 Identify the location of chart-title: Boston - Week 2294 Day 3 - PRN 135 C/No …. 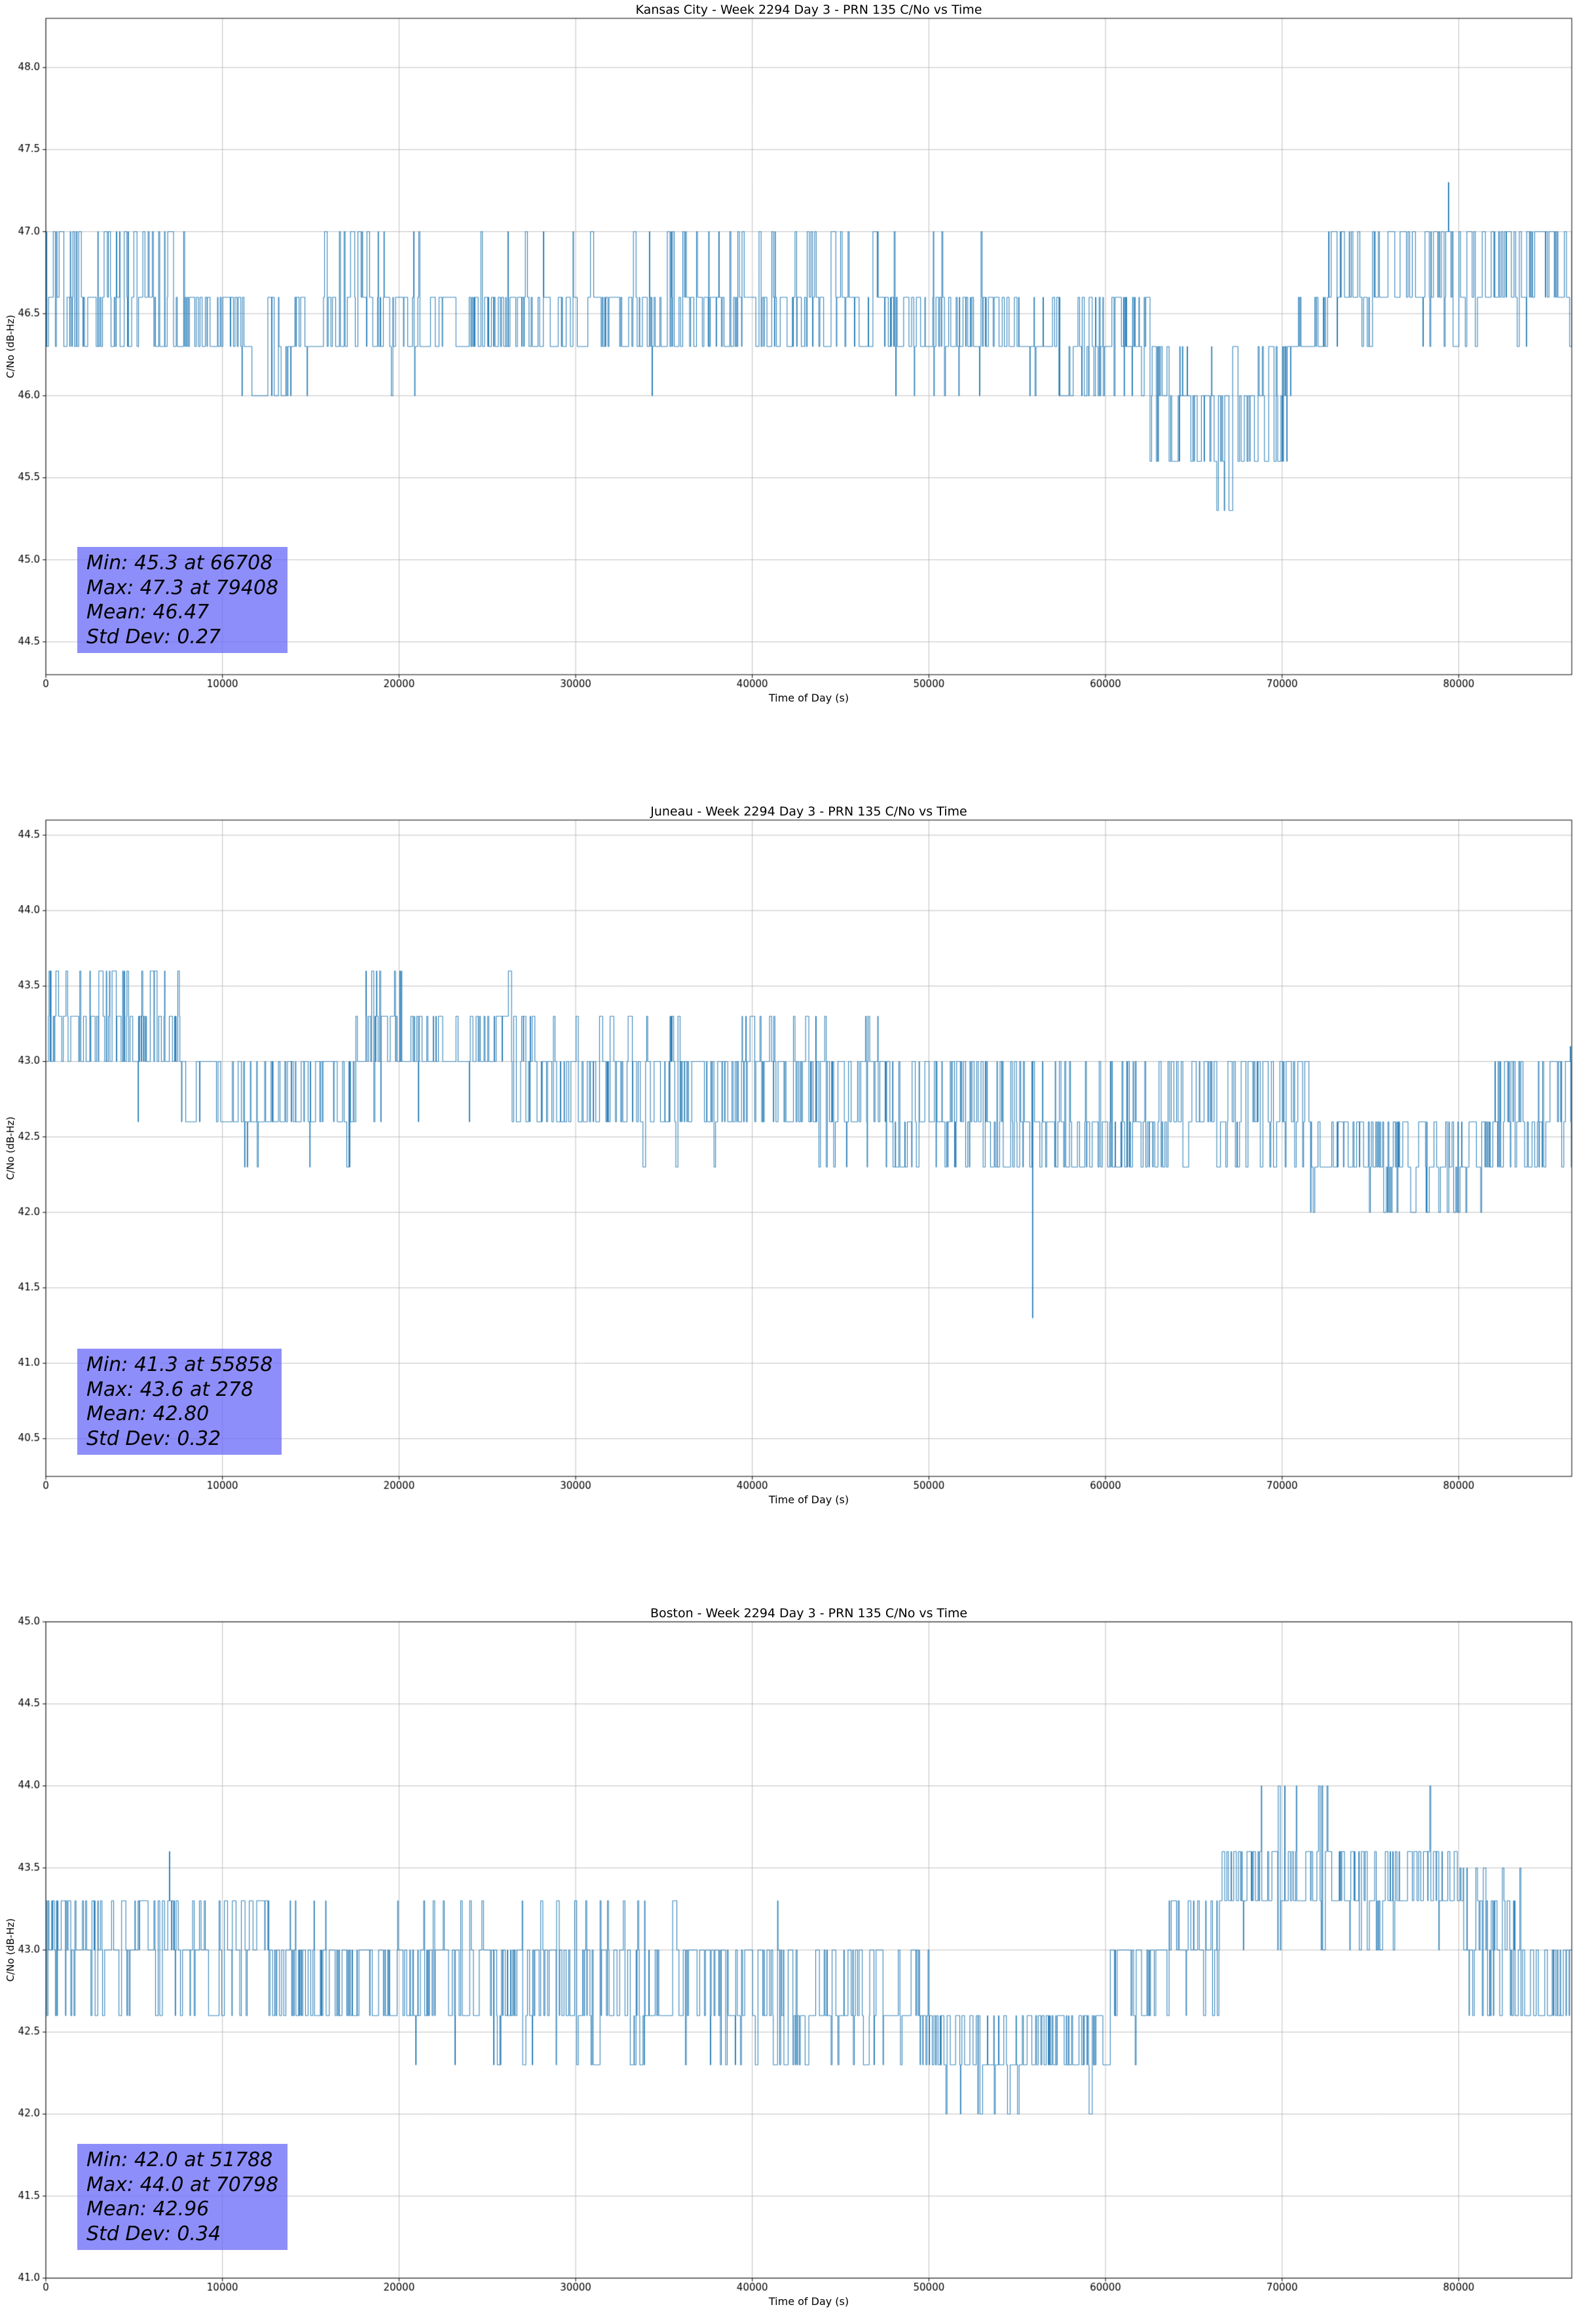
(809, 1613).